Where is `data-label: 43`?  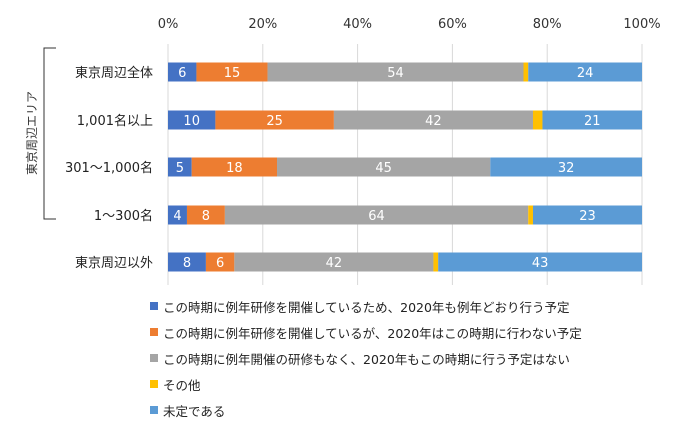
data-label: 43 is located at coordinates (540, 263).